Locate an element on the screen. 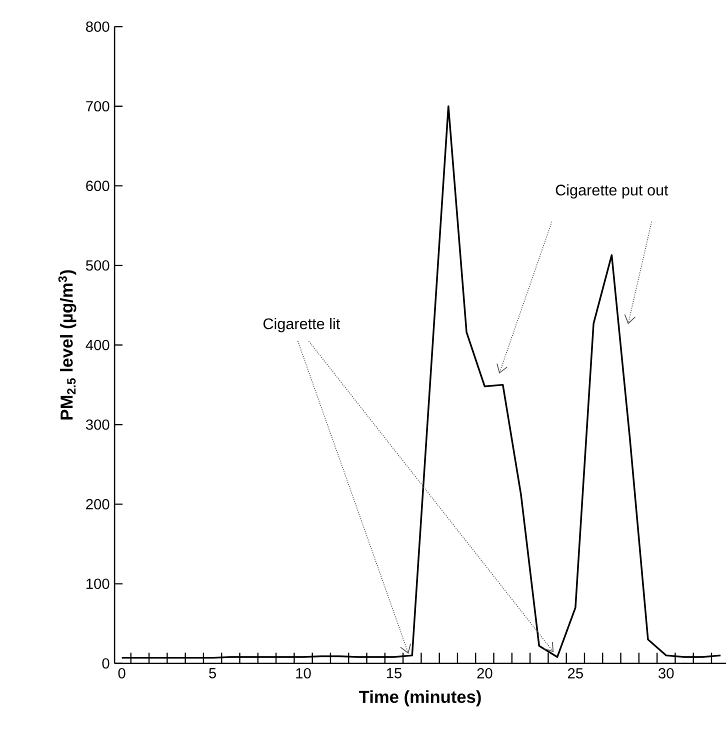 The image size is (726, 730). x-tick-label: 10 is located at coordinates (303, 673).